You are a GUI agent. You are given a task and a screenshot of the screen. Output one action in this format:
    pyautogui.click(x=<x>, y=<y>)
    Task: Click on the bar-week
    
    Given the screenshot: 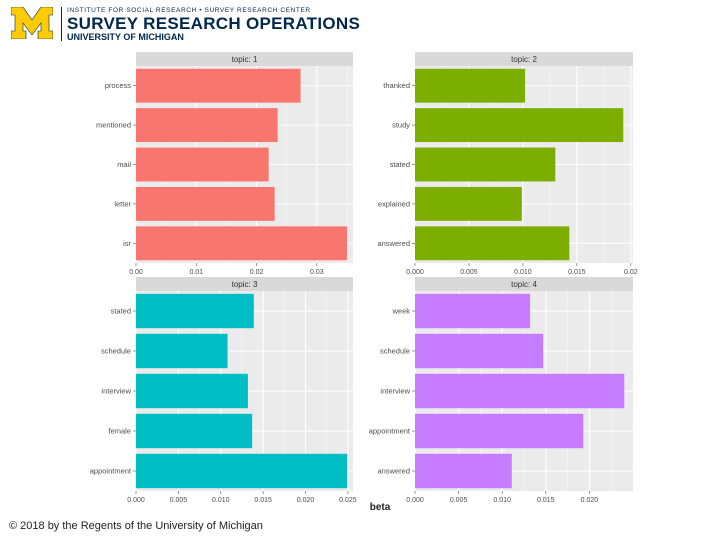 What is the action you would take?
    pyautogui.click(x=473, y=311)
    